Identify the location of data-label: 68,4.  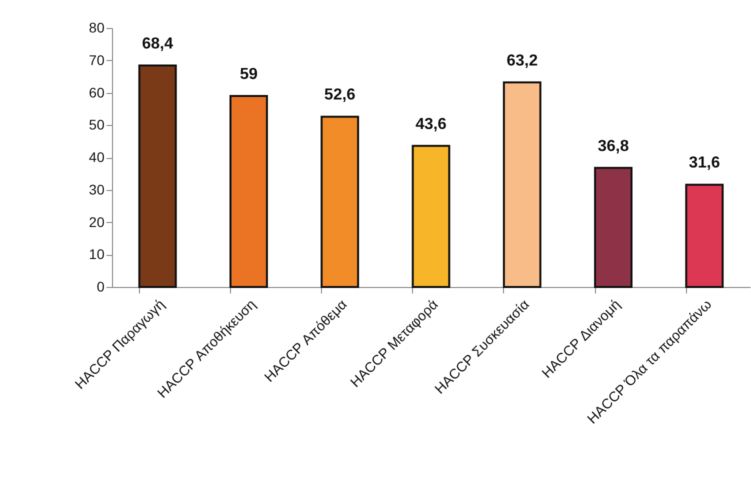
(158, 44).